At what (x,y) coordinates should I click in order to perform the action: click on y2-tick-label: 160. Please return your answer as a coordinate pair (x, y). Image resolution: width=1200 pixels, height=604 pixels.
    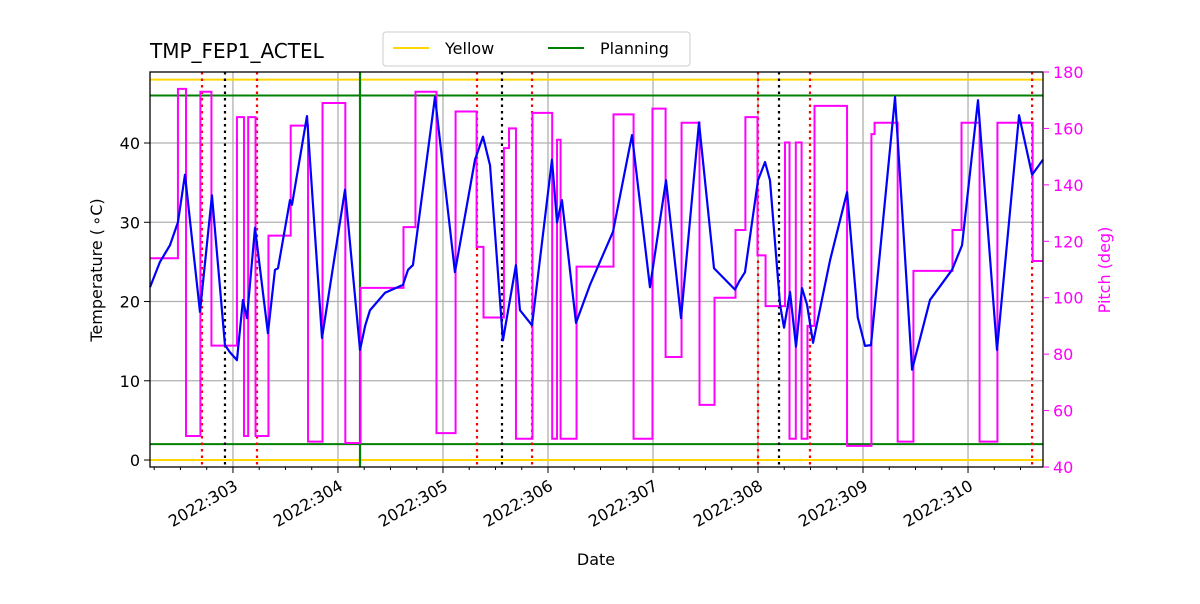
    Looking at the image, I should click on (1068, 128).